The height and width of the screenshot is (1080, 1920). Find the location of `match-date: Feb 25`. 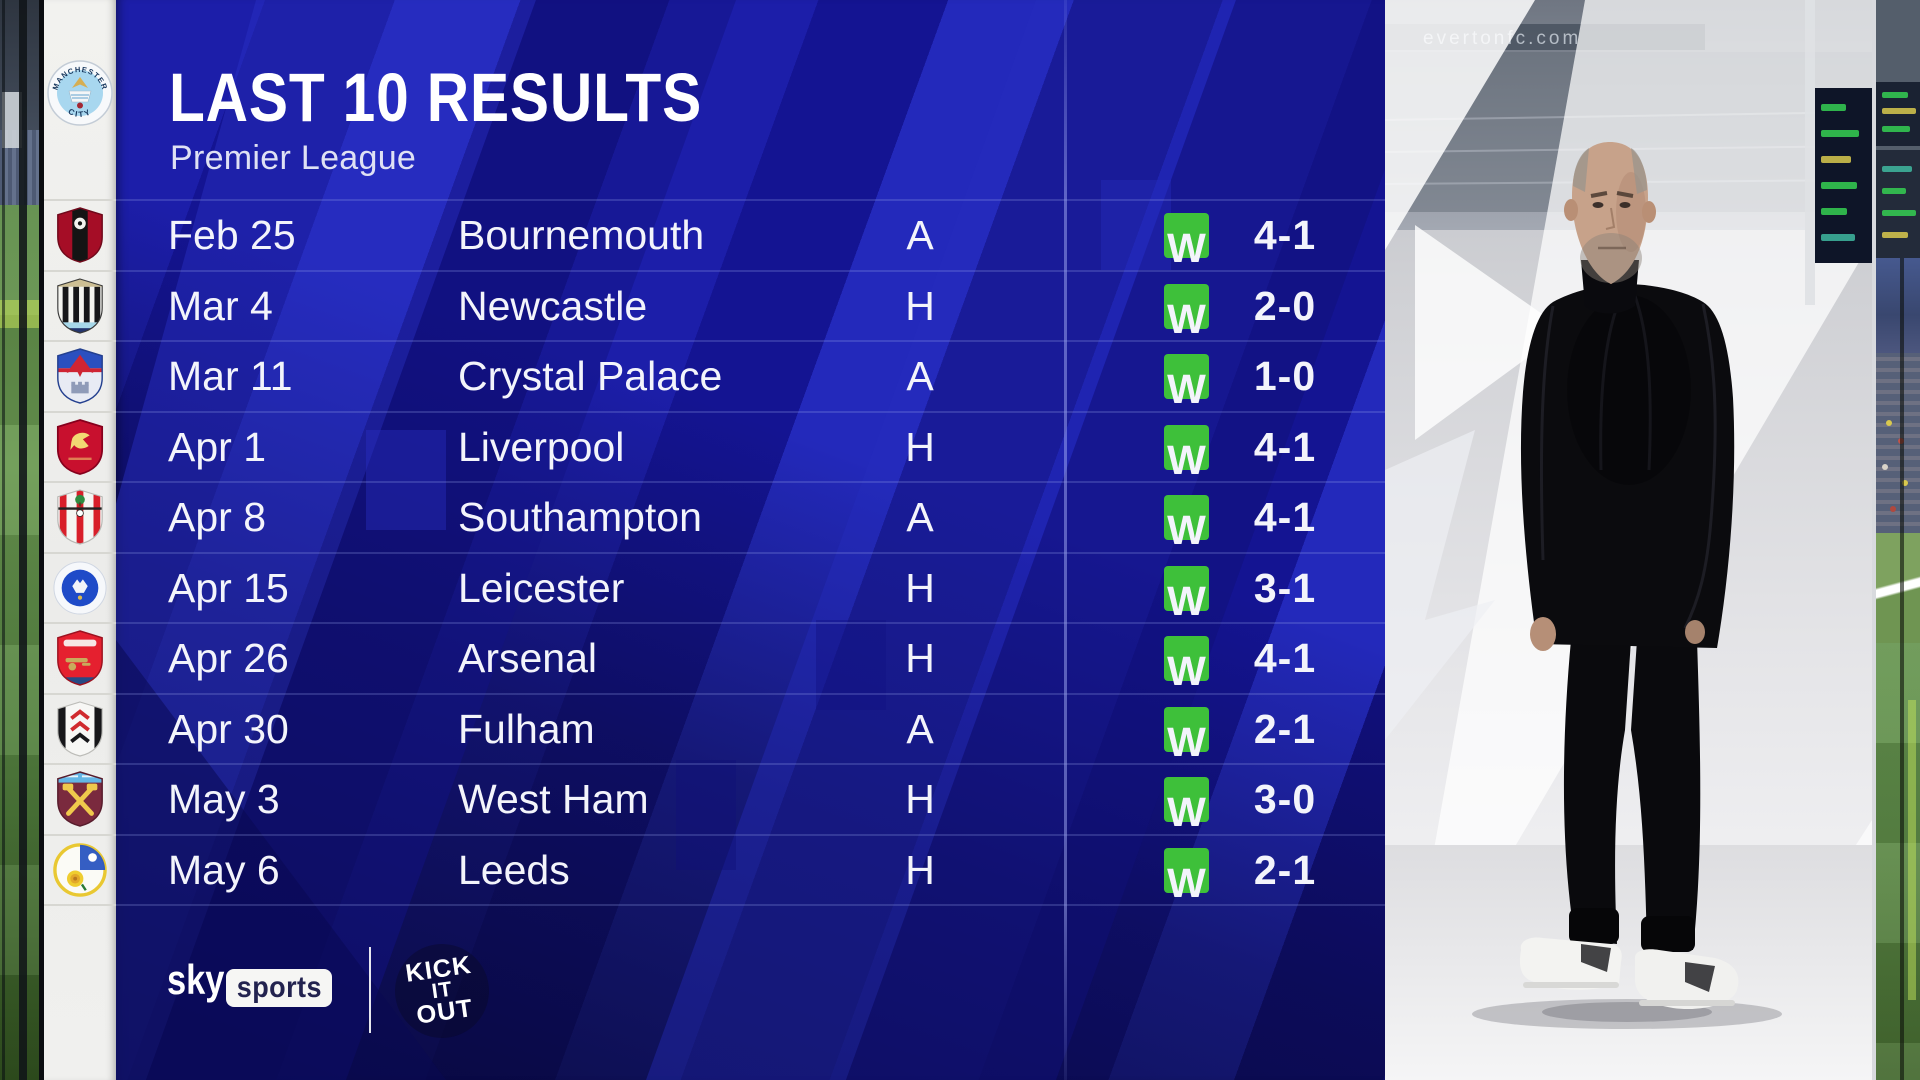

match-date: Feb 25 is located at coordinates (232, 235).